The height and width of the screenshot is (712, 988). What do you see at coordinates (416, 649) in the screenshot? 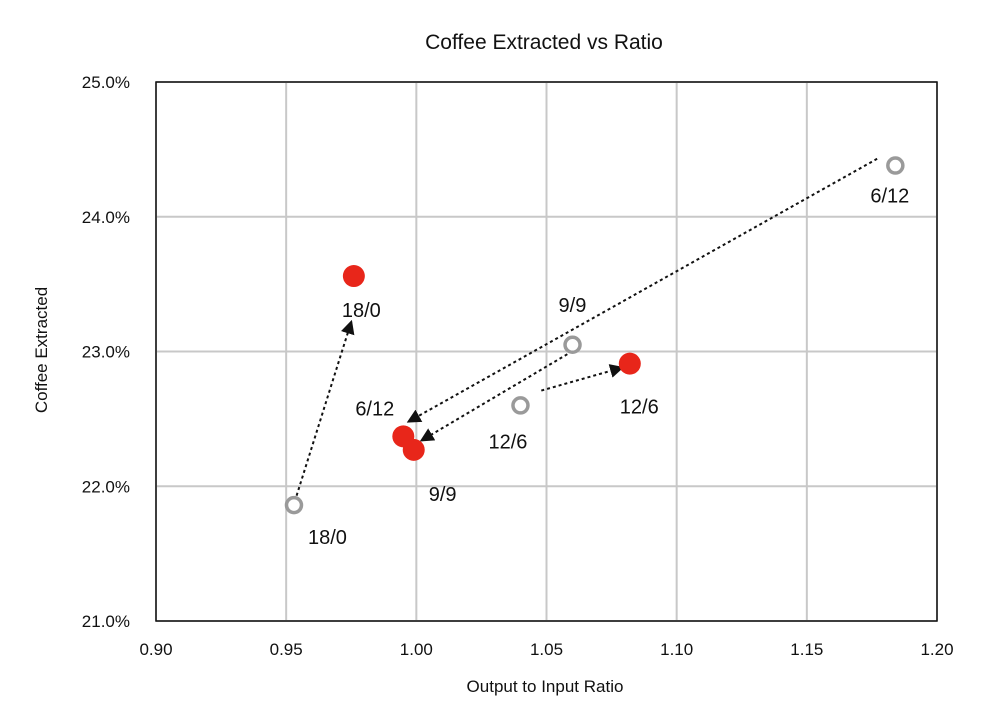
I see `x-tick-label: 1.00` at bounding box center [416, 649].